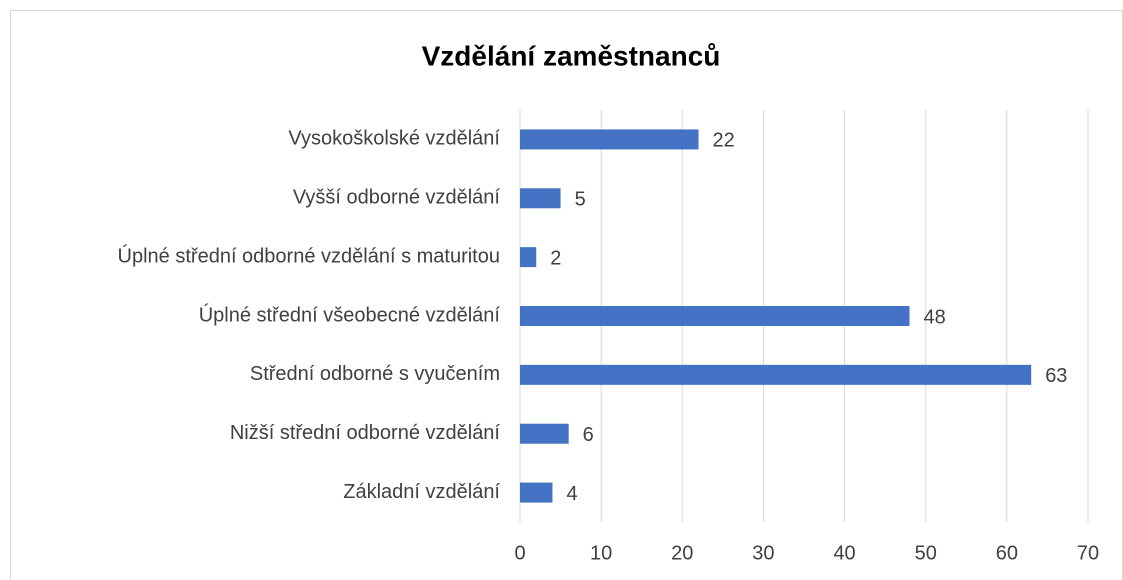 This screenshot has height=580, width=1123. What do you see at coordinates (397, 198) in the screenshot?
I see `y-tick-label: Vyšší odborné vzdělání` at bounding box center [397, 198].